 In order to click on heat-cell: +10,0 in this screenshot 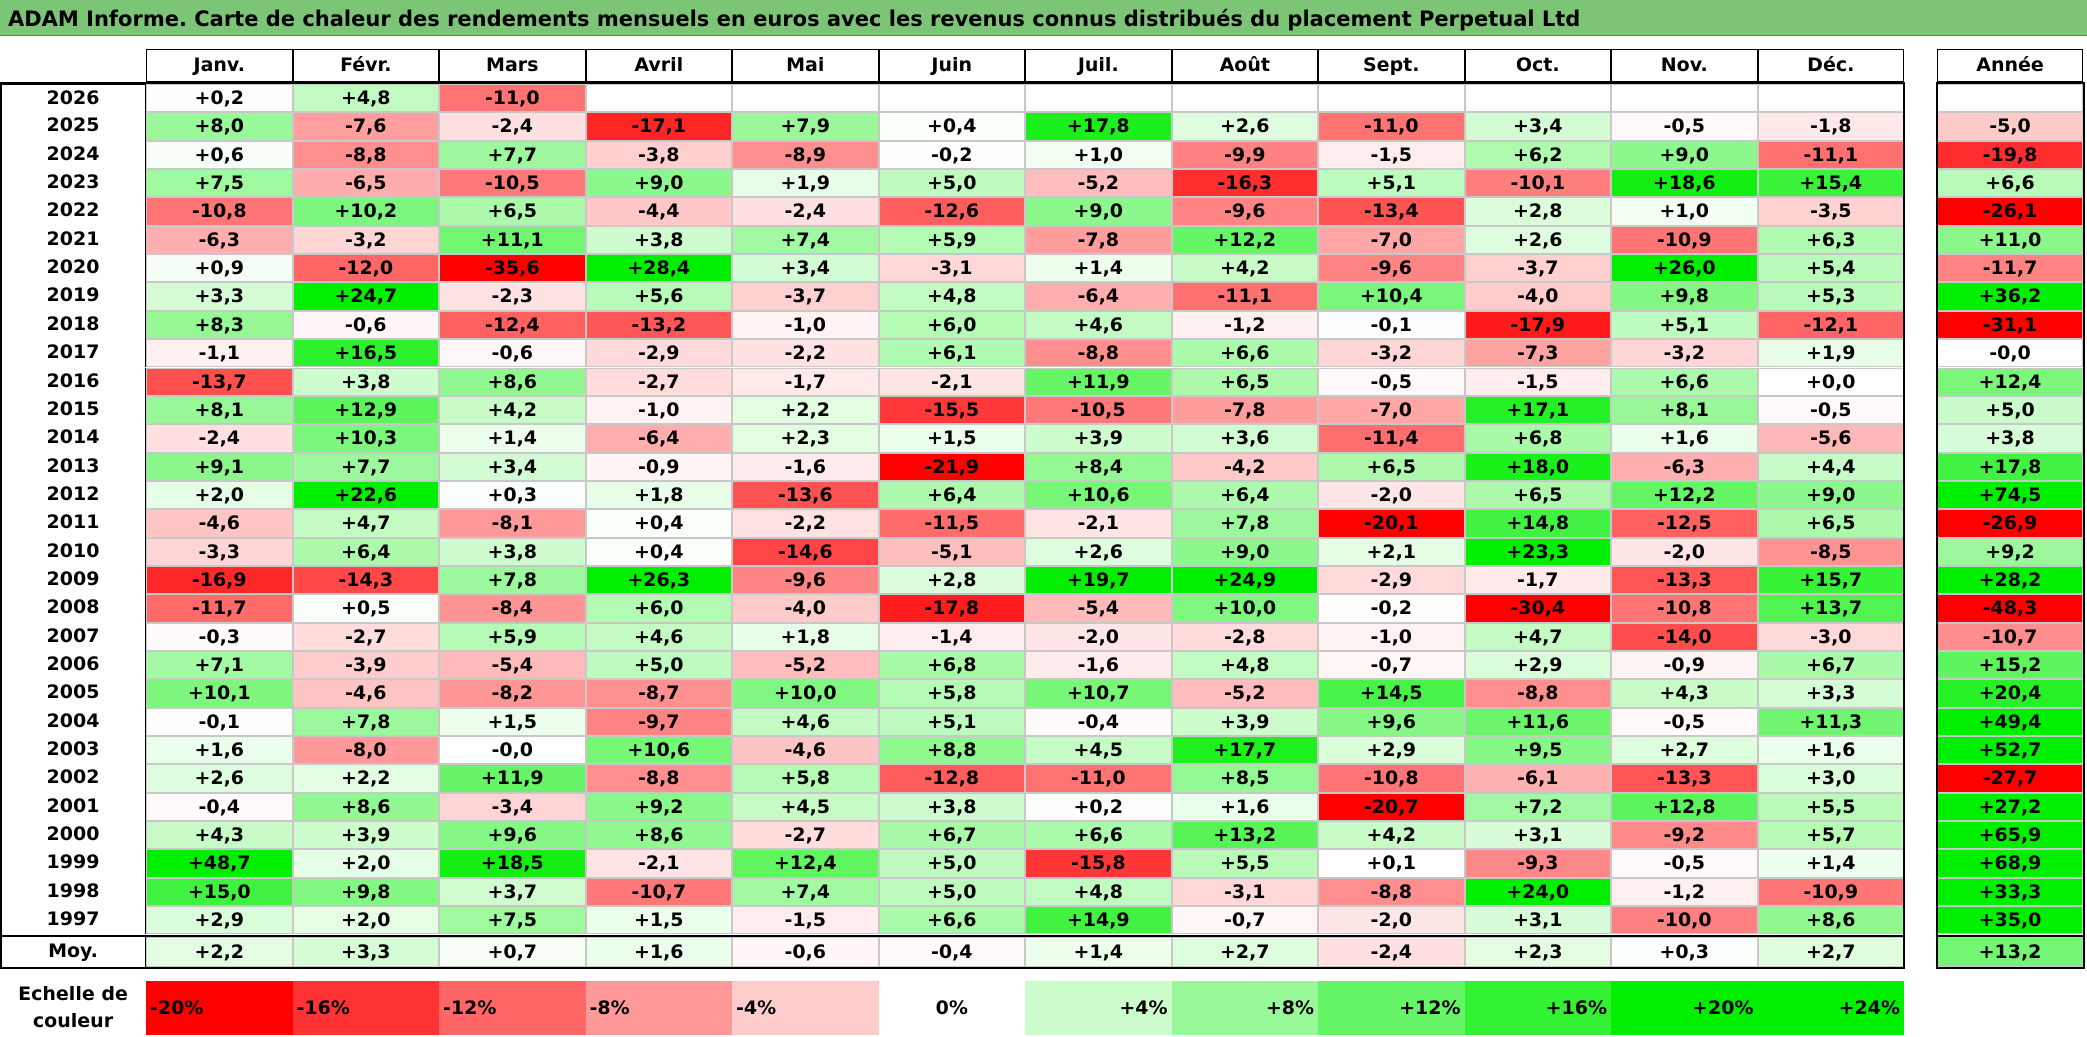, I will do `click(805, 693)`.